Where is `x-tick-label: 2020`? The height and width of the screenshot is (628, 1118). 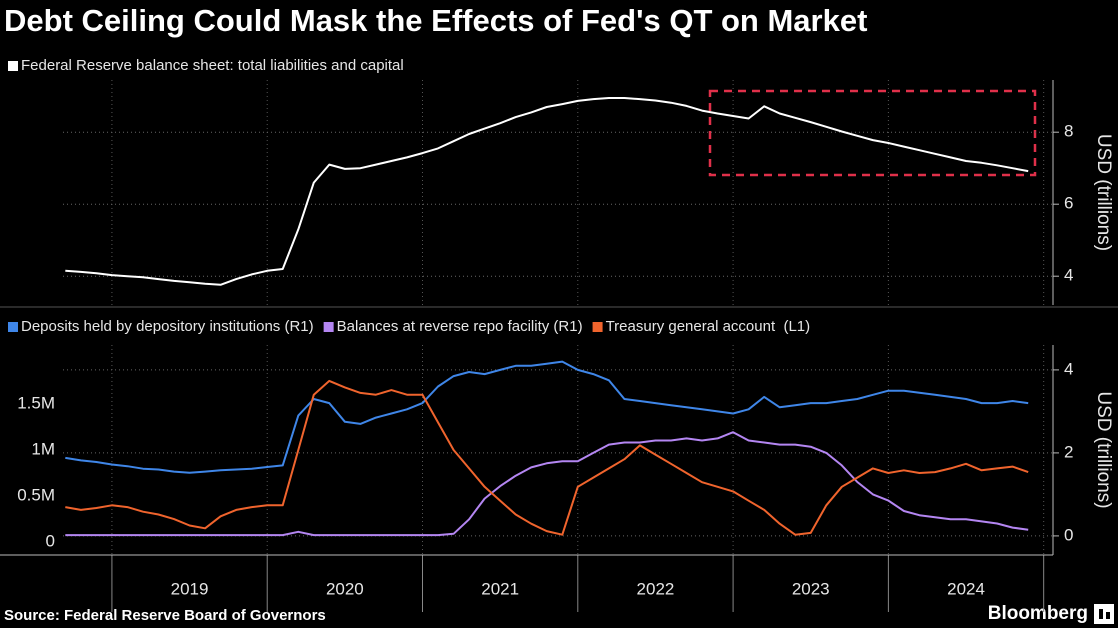
x-tick-label: 2020 is located at coordinates (345, 588).